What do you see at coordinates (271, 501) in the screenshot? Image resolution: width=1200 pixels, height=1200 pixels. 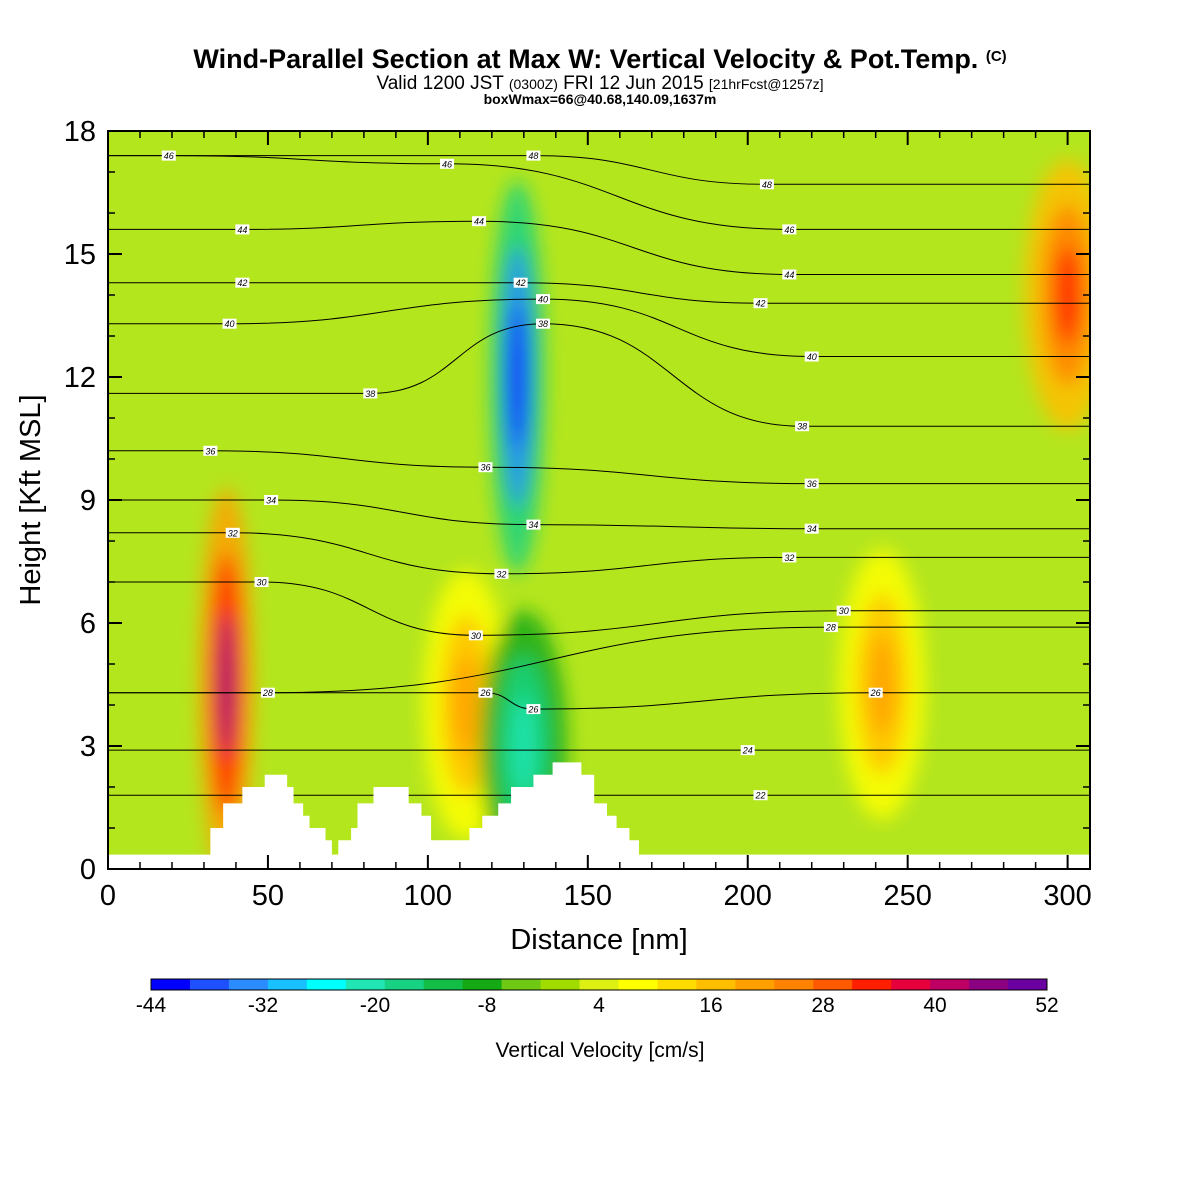 I see `theta-label-text: 34` at bounding box center [271, 501].